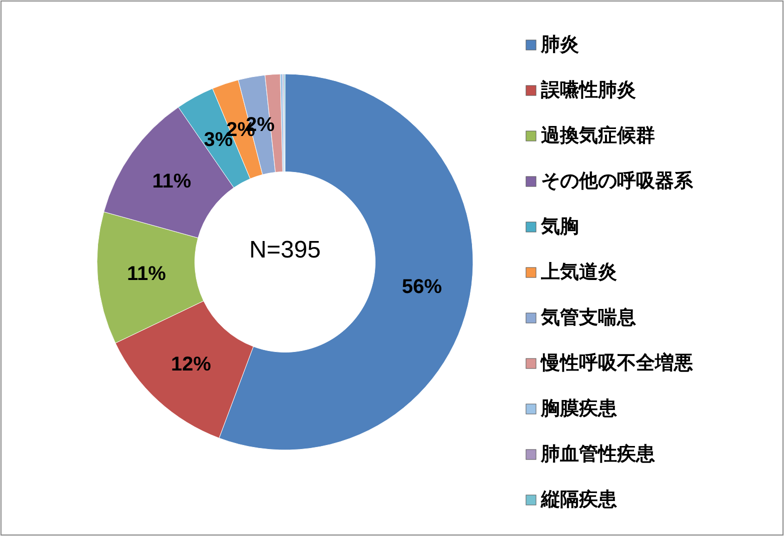 The image size is (784, 536). I want to click on data-label: 12%, so click(191, 365).